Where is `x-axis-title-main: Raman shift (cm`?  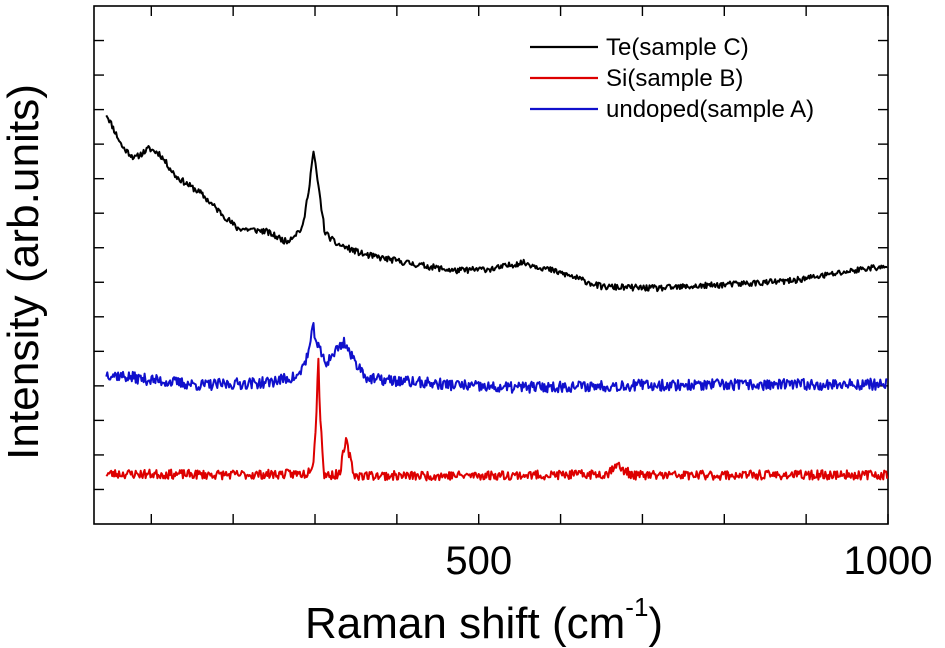 x-axis-title-main: Raman shift (cm is located at coordinates (465, 623).